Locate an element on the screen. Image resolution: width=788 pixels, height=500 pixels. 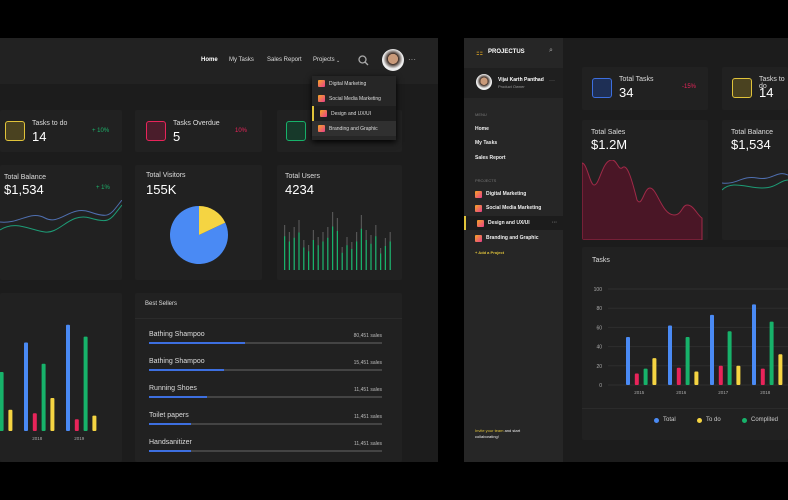
nav-my-tasks: My Tasks is located at coordinates (241, 60).